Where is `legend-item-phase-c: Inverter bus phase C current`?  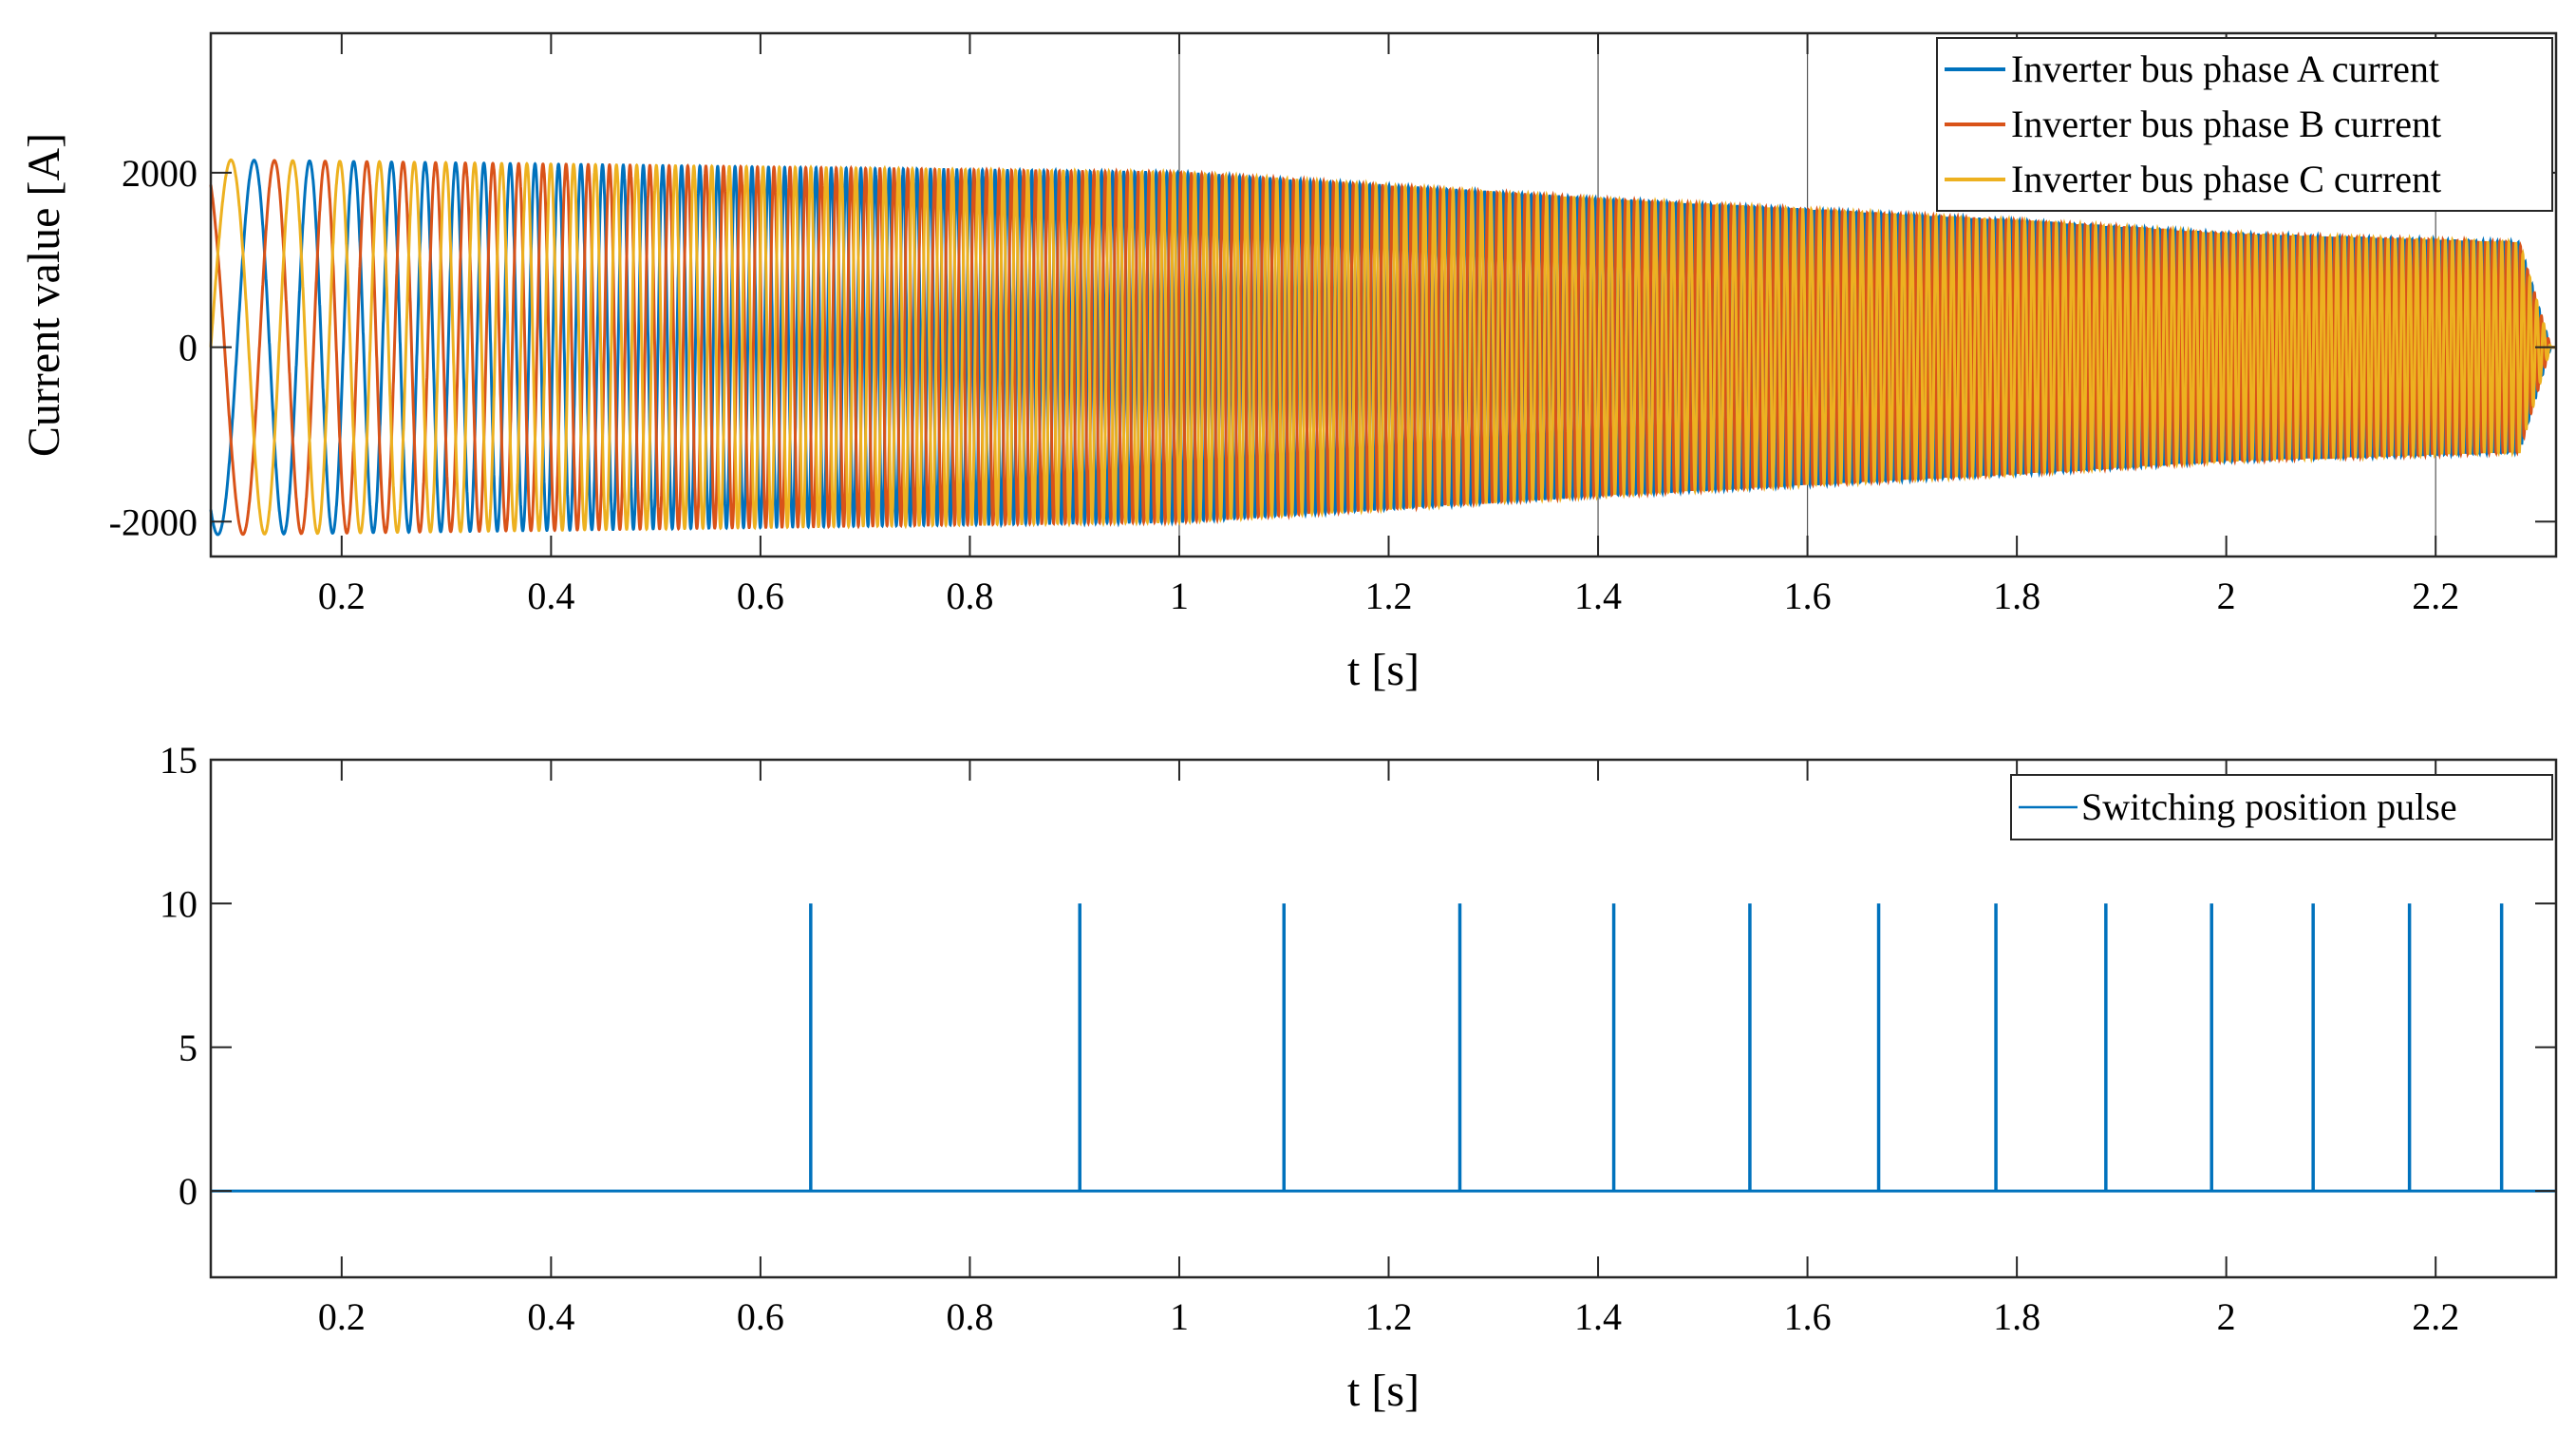 legend-item-phase-c: Inverter bus phase C current is located at coordinates (2193, 179).